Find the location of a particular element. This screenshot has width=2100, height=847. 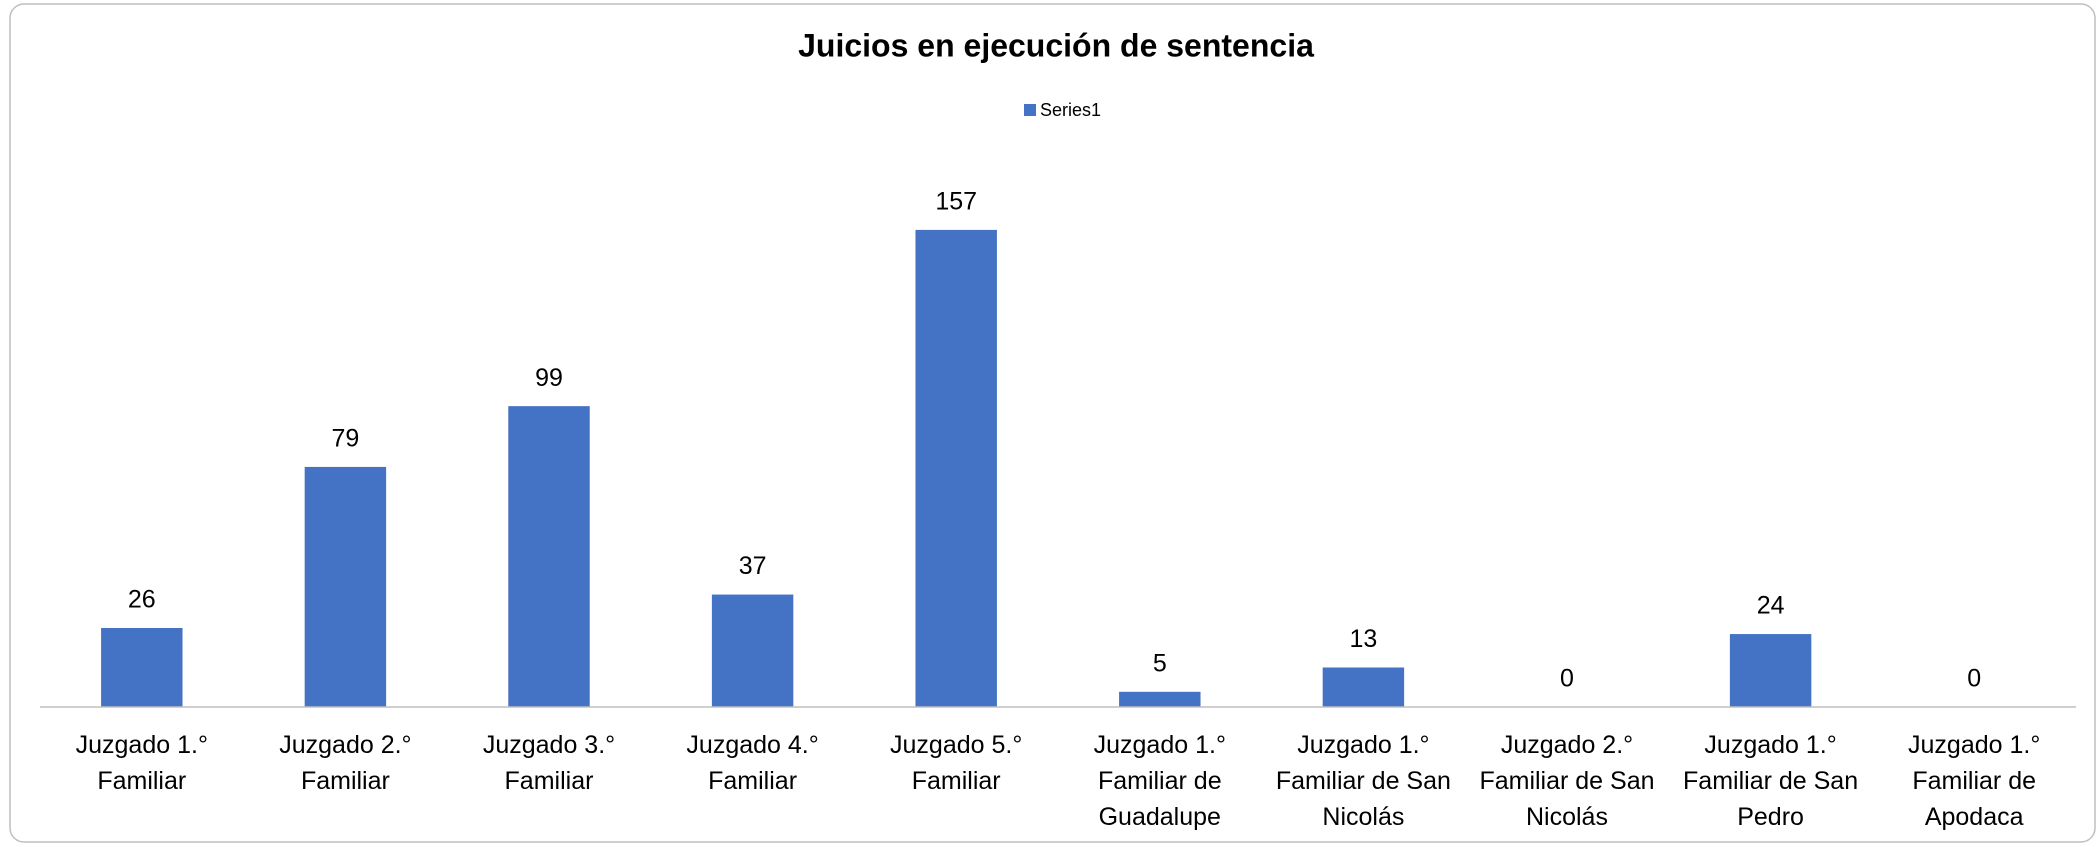

data-label: 37 is located at coordinates (753, 566).